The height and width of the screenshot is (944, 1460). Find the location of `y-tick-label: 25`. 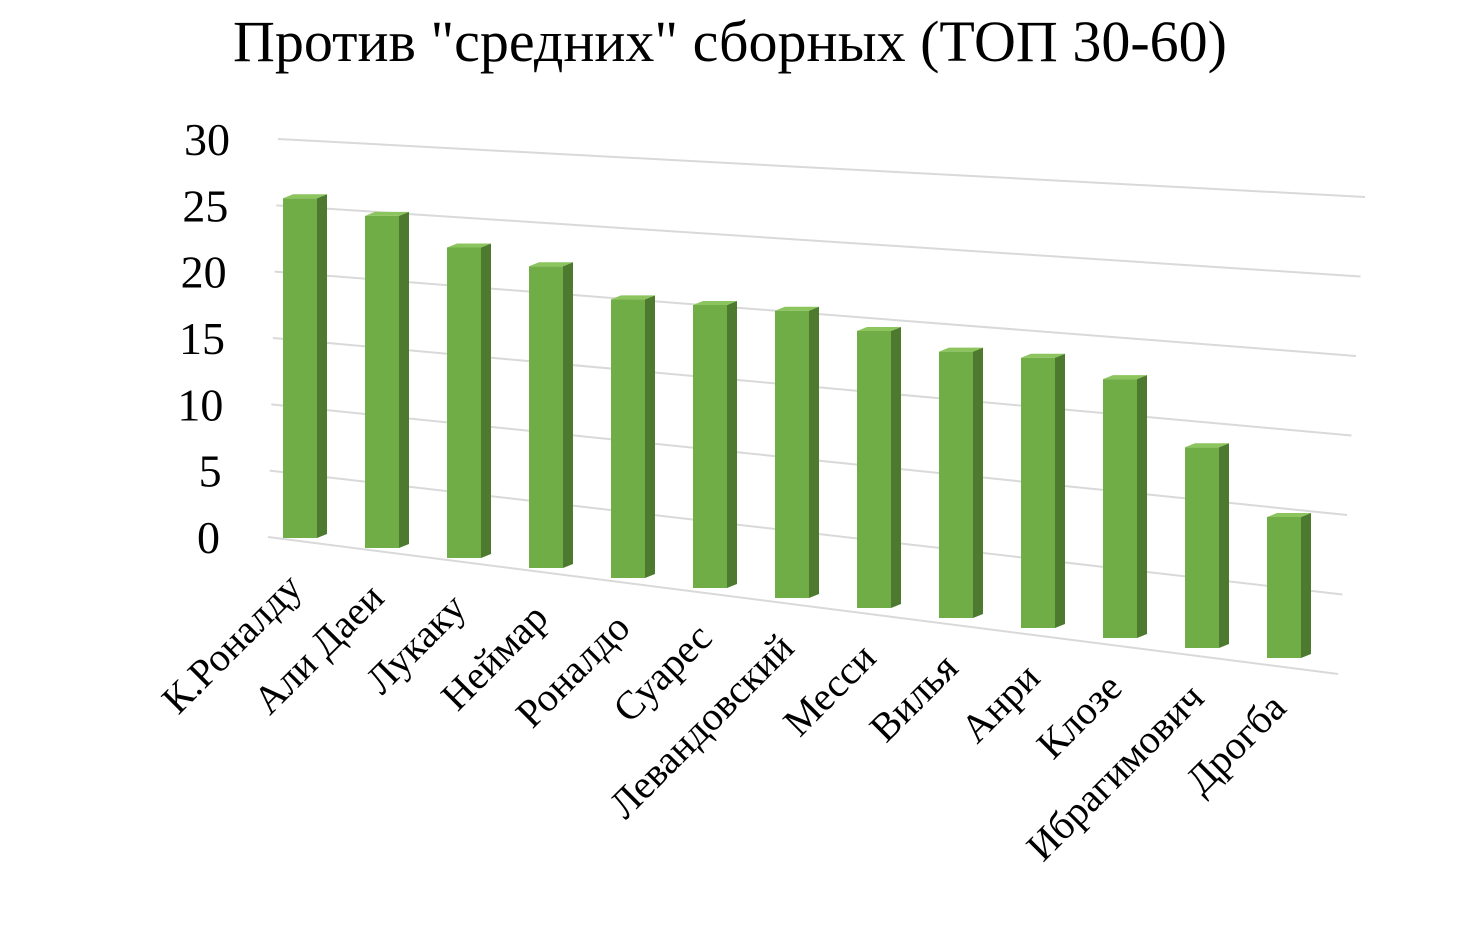

y-tick-label: 25 is located at coordinates (205, 205).